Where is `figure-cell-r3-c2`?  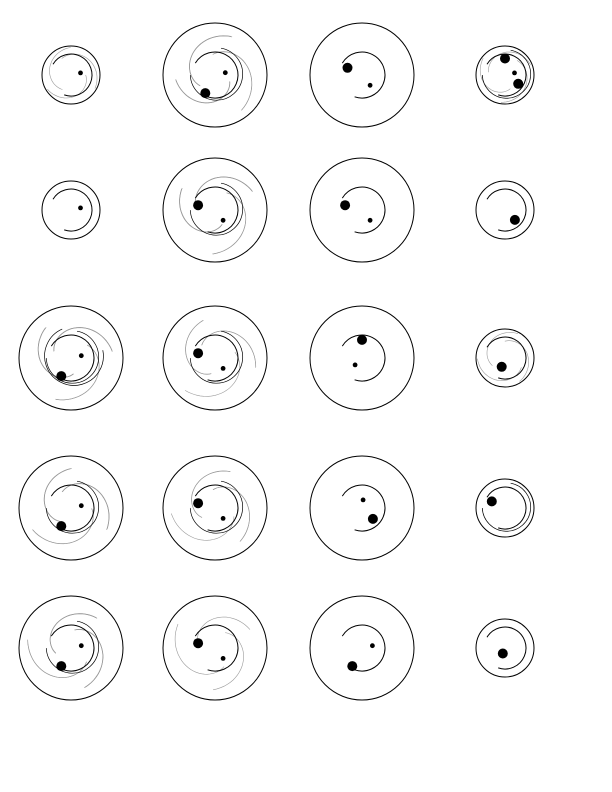
figure-cell-r3-c2 is located at coordinates (215, 358).